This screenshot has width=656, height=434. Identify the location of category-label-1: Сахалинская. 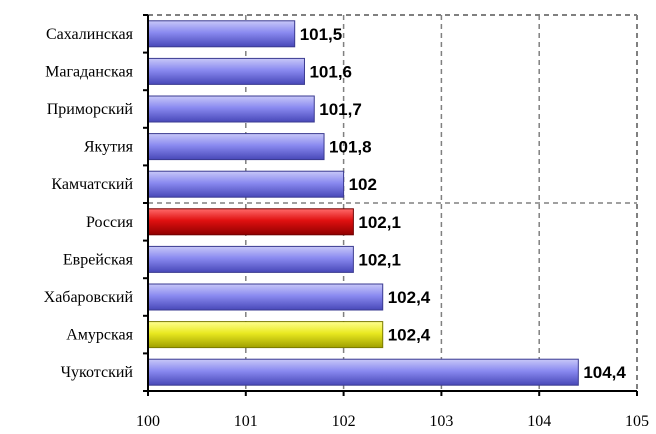
(90, 34).